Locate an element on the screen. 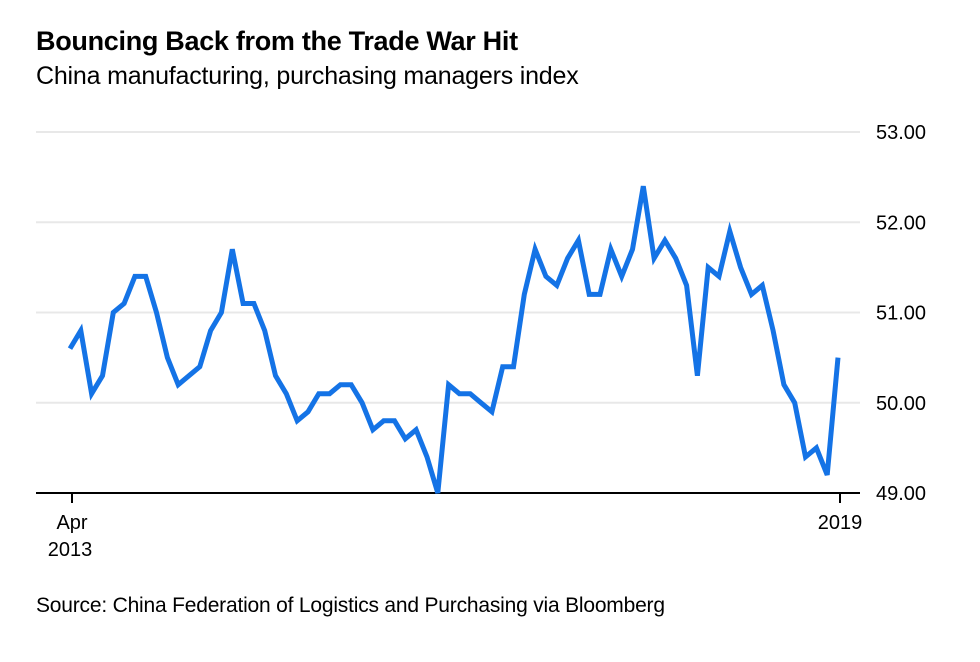 This screenshot has width=980, height=662. y-tick-label: 51.00 is located at coordinates (901, 314).